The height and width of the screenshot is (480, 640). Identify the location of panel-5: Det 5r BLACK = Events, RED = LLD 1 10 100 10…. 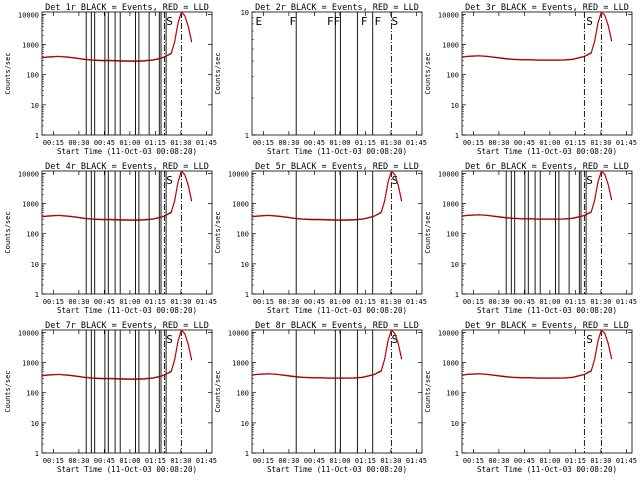
(320, 238).